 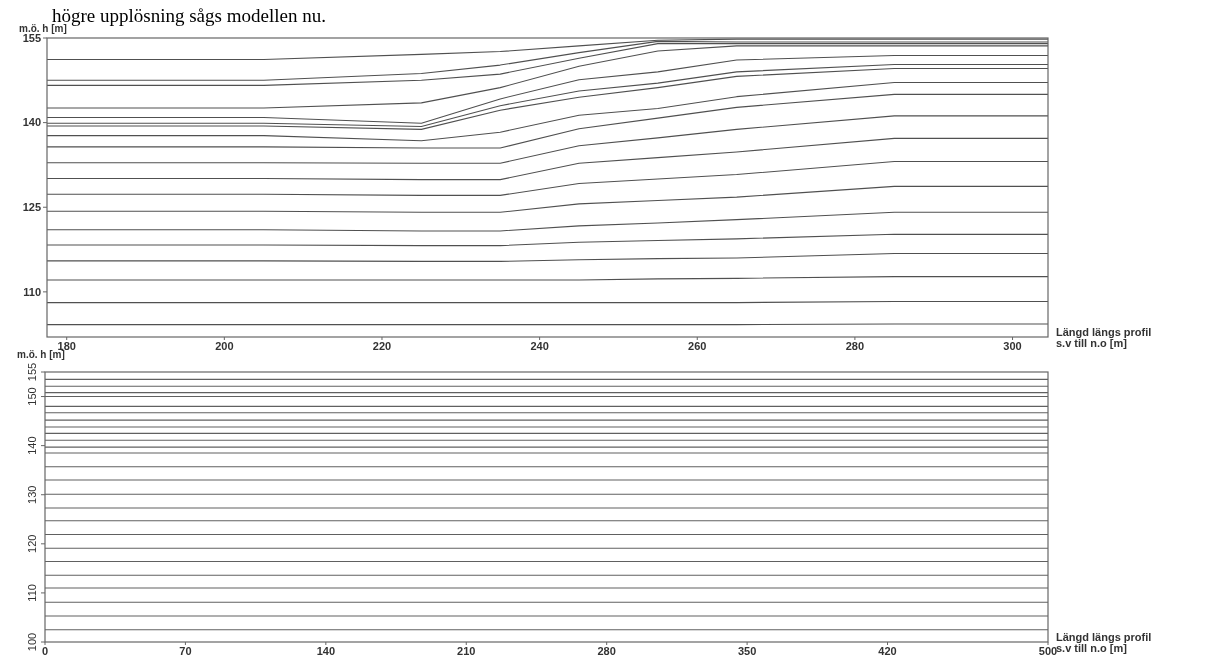 I want to click on x-tick-label: 210, so click(x=466, y=651).